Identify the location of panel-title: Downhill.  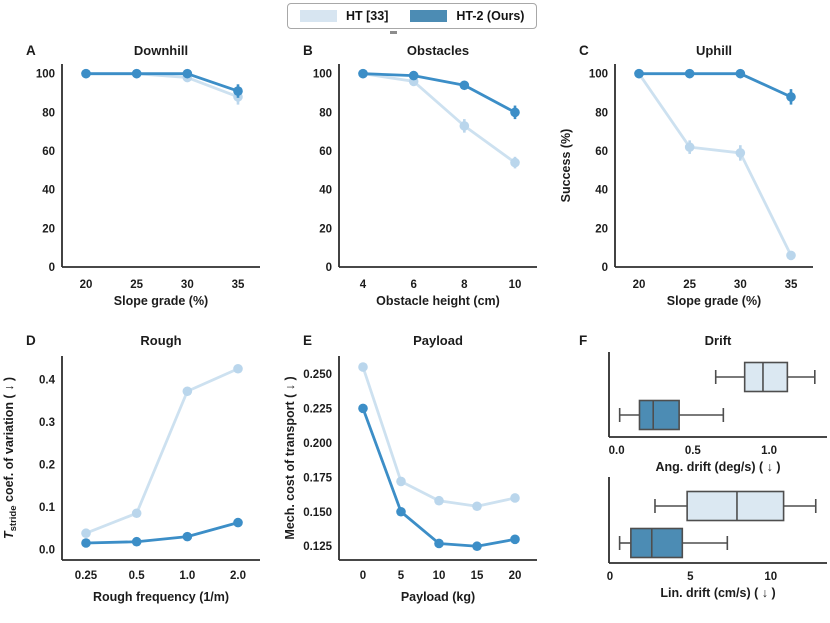
(161, 50).